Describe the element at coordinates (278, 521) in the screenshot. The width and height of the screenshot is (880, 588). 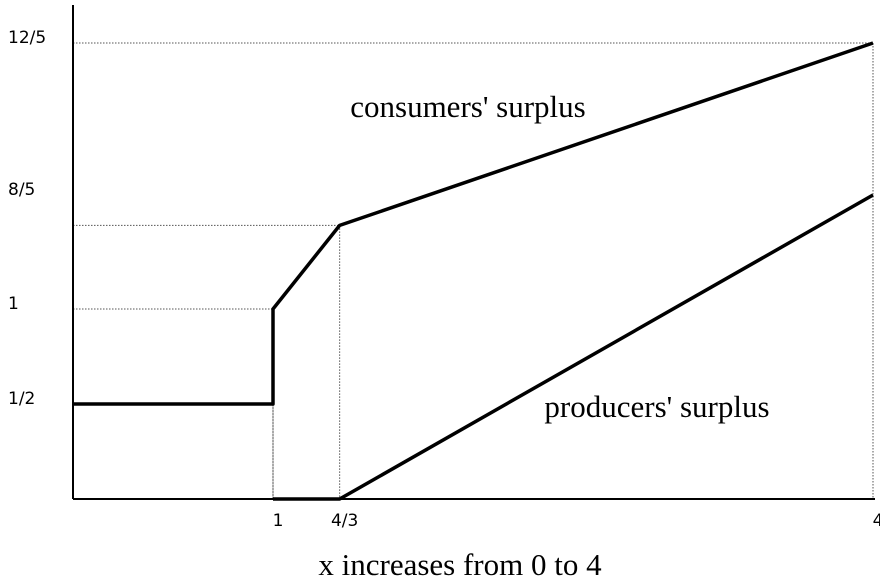
I see `x-tick-label: 1` at that location.